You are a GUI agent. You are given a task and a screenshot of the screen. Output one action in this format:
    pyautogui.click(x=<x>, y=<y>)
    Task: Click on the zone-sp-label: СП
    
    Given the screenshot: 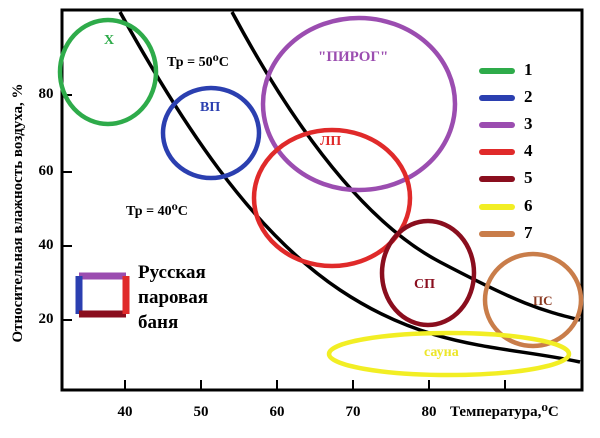 What is the action you would take?
    pyautogui.click(x=424, y=284)
    